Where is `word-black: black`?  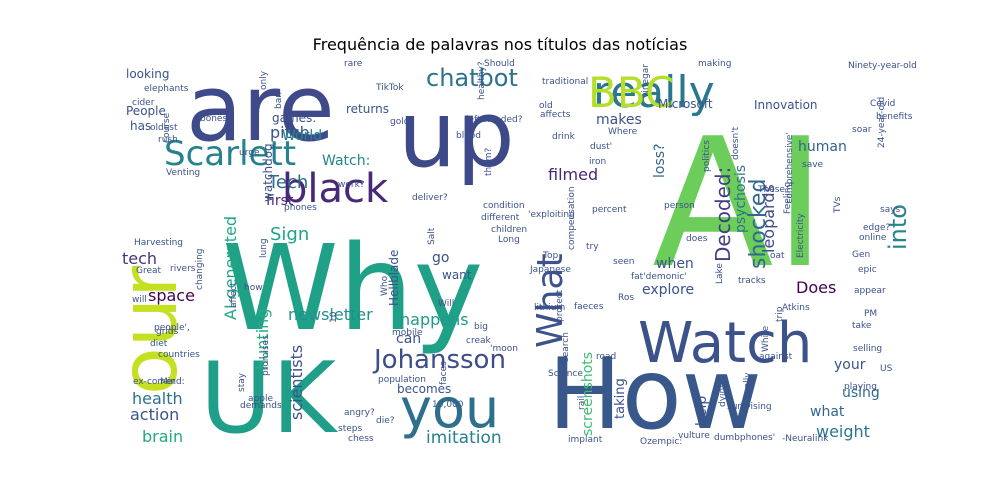
word-black: black is located at coordinates (335, 189).